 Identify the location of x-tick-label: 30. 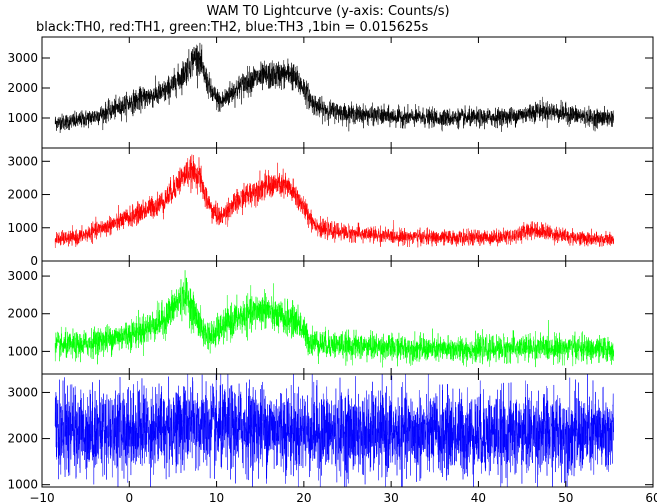
(391, 497).